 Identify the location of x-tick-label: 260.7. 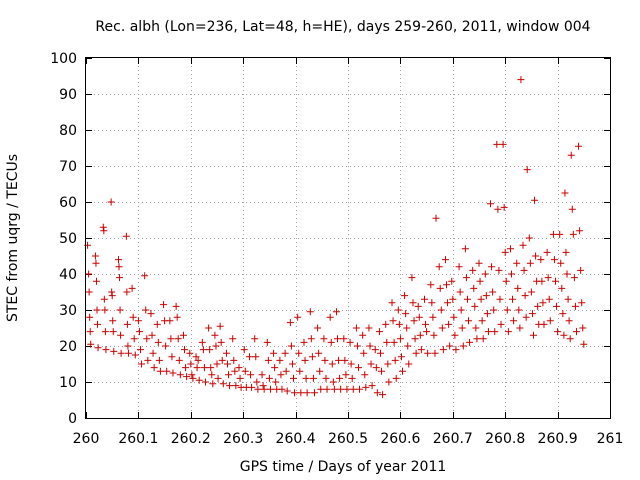
(453, 439).